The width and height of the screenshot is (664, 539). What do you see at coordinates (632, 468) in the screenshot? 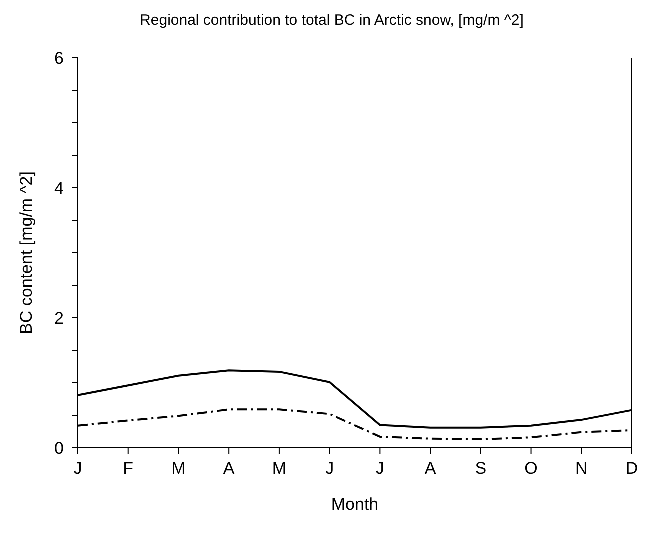
I see `x-tick-label: D` at bounding box center [632, 468].